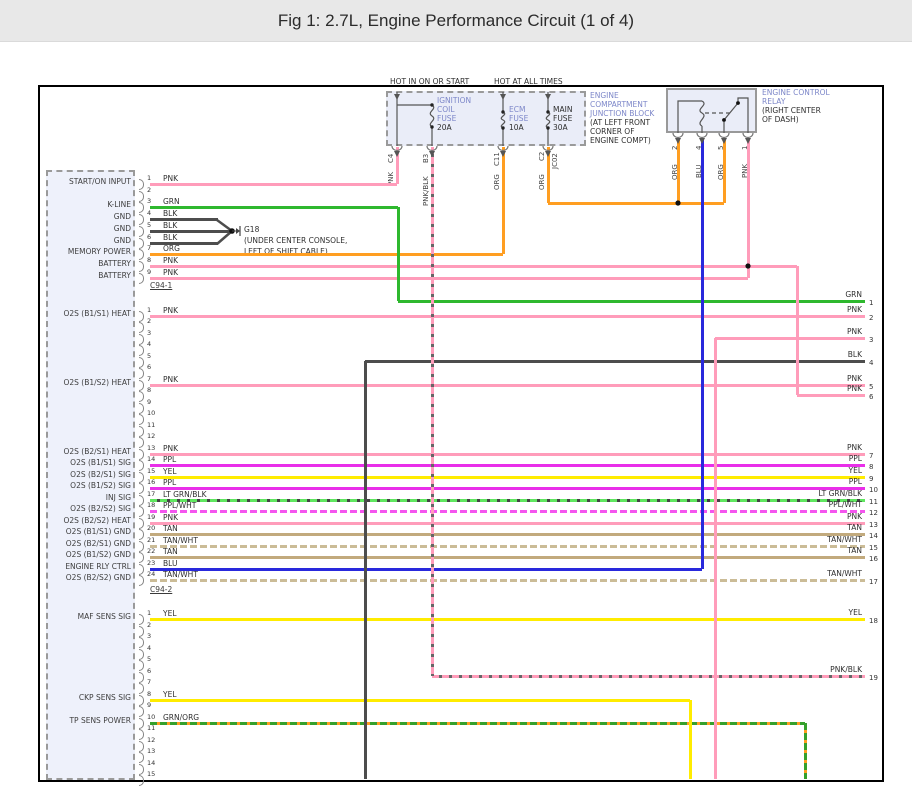 This screenshot has width=912, height=799. Describe the element at coordinates (873, 582) in the screenshot. I see `exit-number: 17` at that location.